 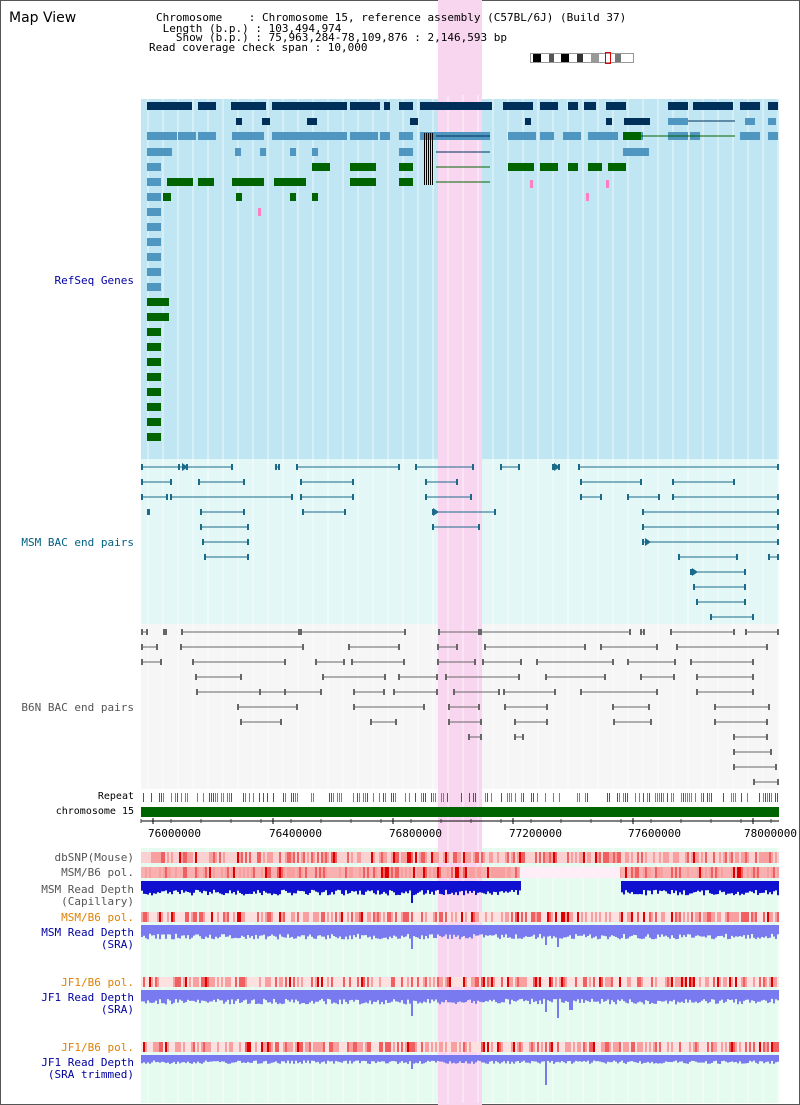 What do you see at coordinates (87, 997) in the screenshot?
I see `track-label-jf1-read-depth-sra: JF1 Read Depth` at bounding box center [87, 997].